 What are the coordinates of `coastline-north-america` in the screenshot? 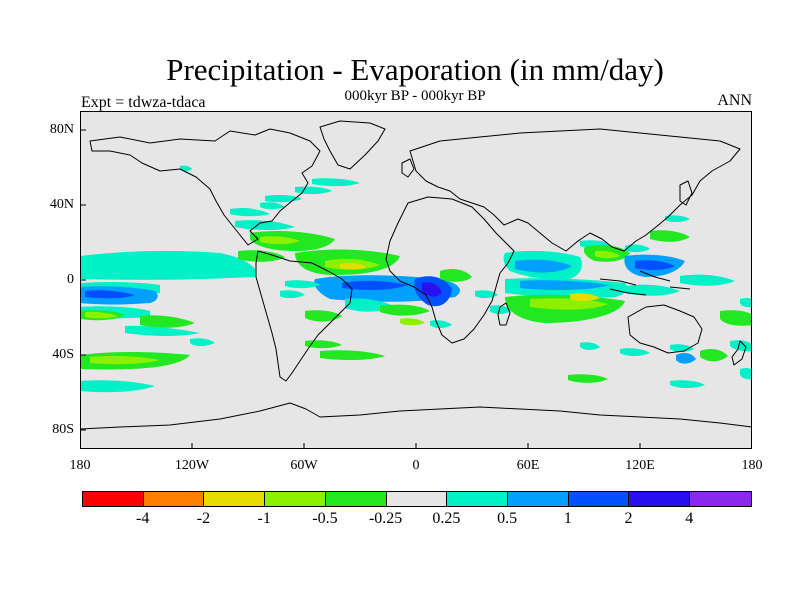 It's located at (205, 187).